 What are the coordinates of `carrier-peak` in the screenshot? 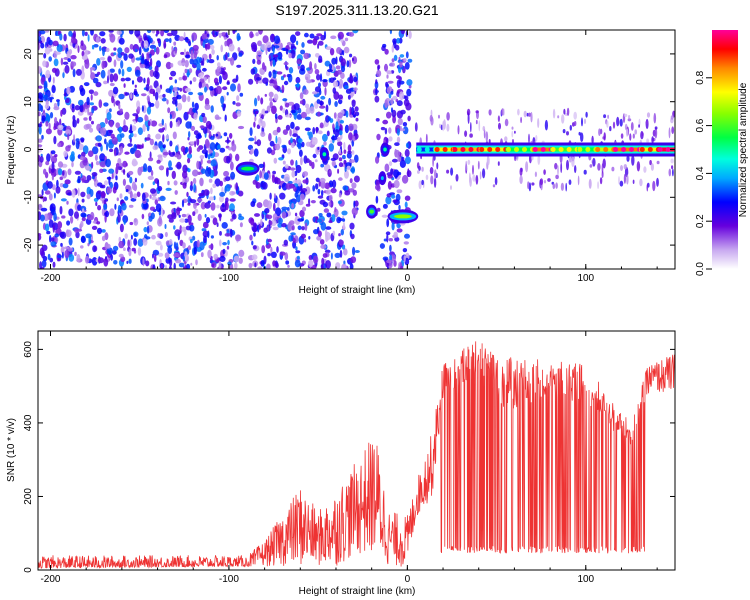 It's located at (632, 149).